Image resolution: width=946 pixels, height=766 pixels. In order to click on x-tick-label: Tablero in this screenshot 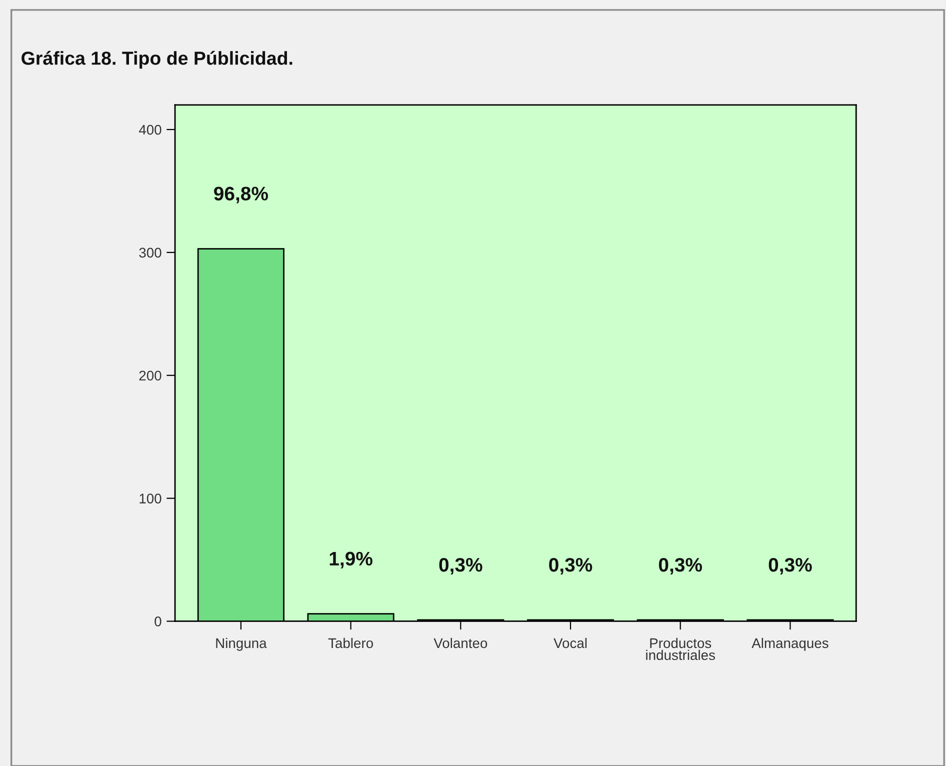, I will do `click(350, 643)`.